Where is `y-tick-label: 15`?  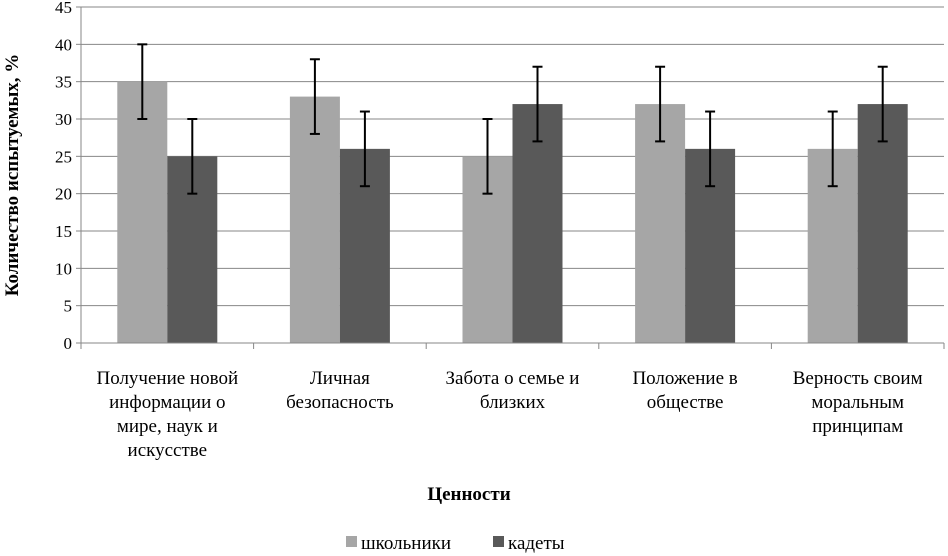
y-tick-label: 15 is located at coordinates (63, 231).